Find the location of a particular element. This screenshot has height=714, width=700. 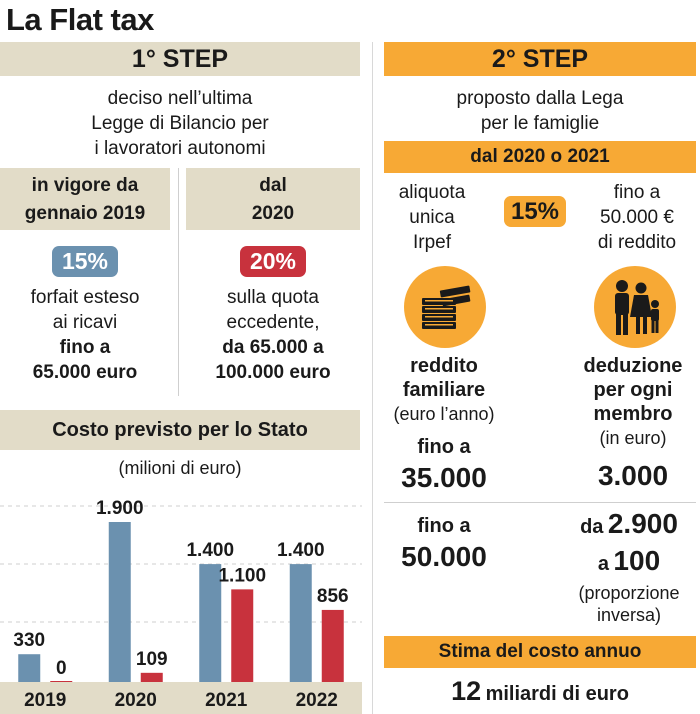

step1-desc-line: i lavoratori autonomi is located at coordinates (180, 148).